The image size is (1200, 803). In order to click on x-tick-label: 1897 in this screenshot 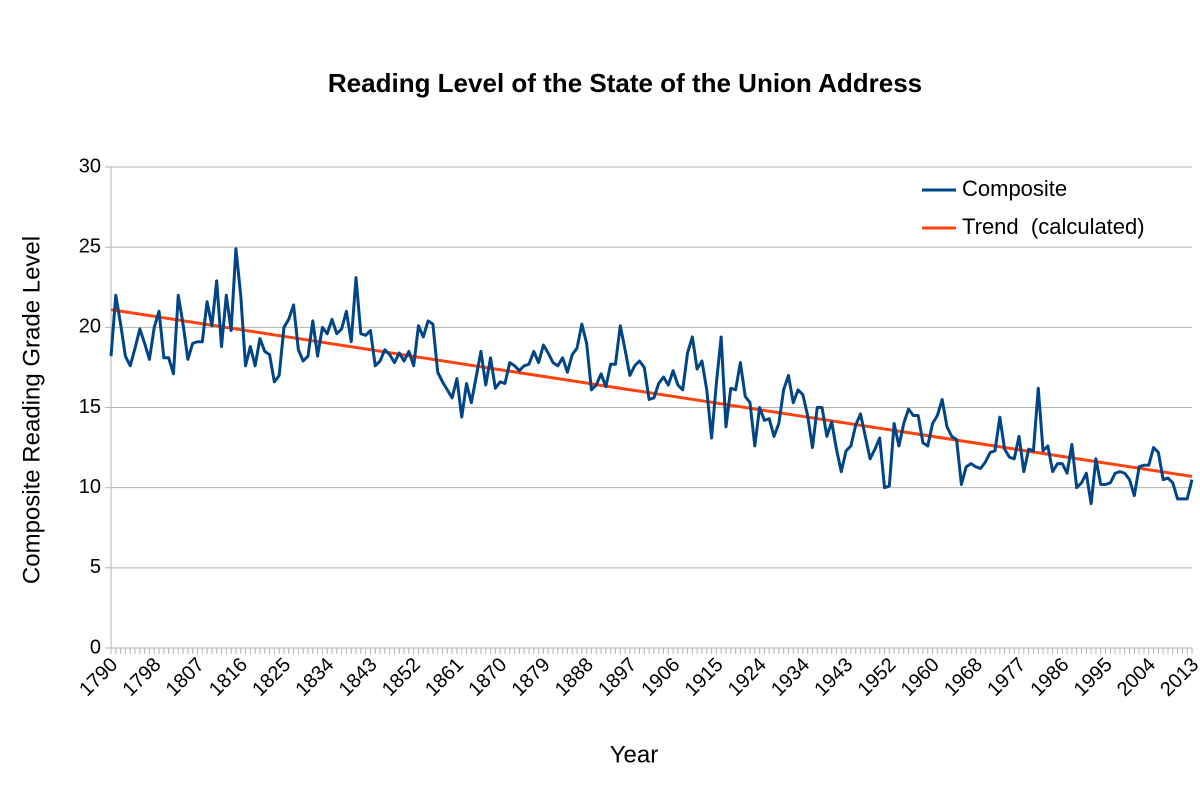, I will do `click(617, 677)`.